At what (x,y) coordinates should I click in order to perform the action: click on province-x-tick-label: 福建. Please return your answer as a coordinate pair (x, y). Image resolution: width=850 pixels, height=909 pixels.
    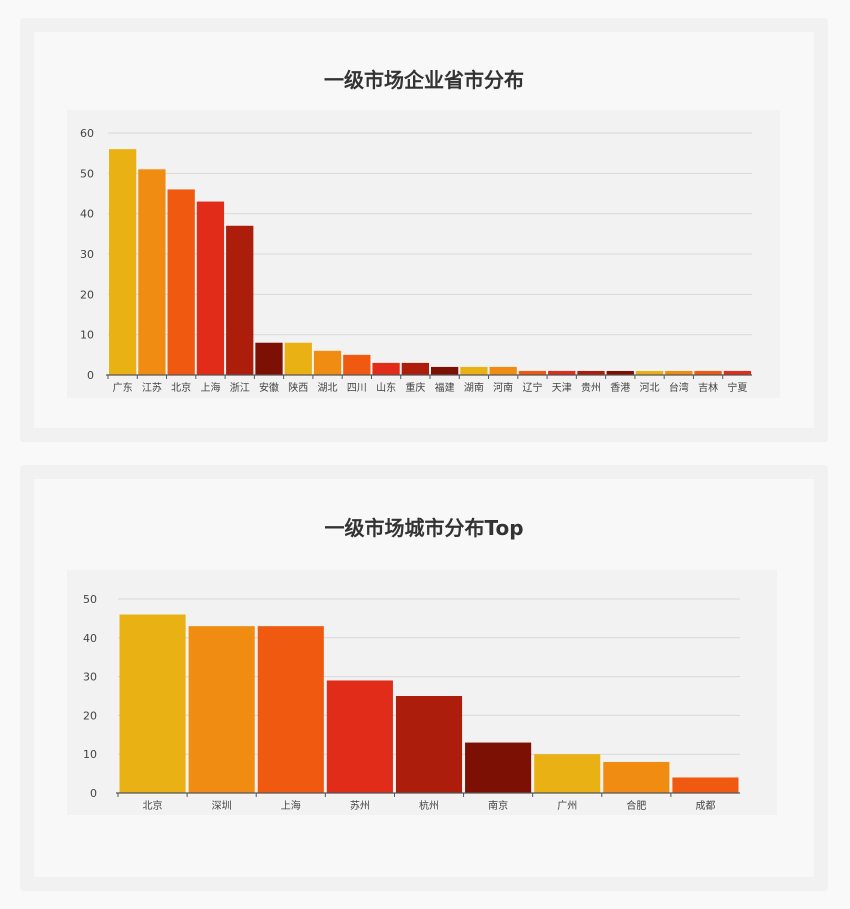
    Looking at the image, I should click on (445, 387).